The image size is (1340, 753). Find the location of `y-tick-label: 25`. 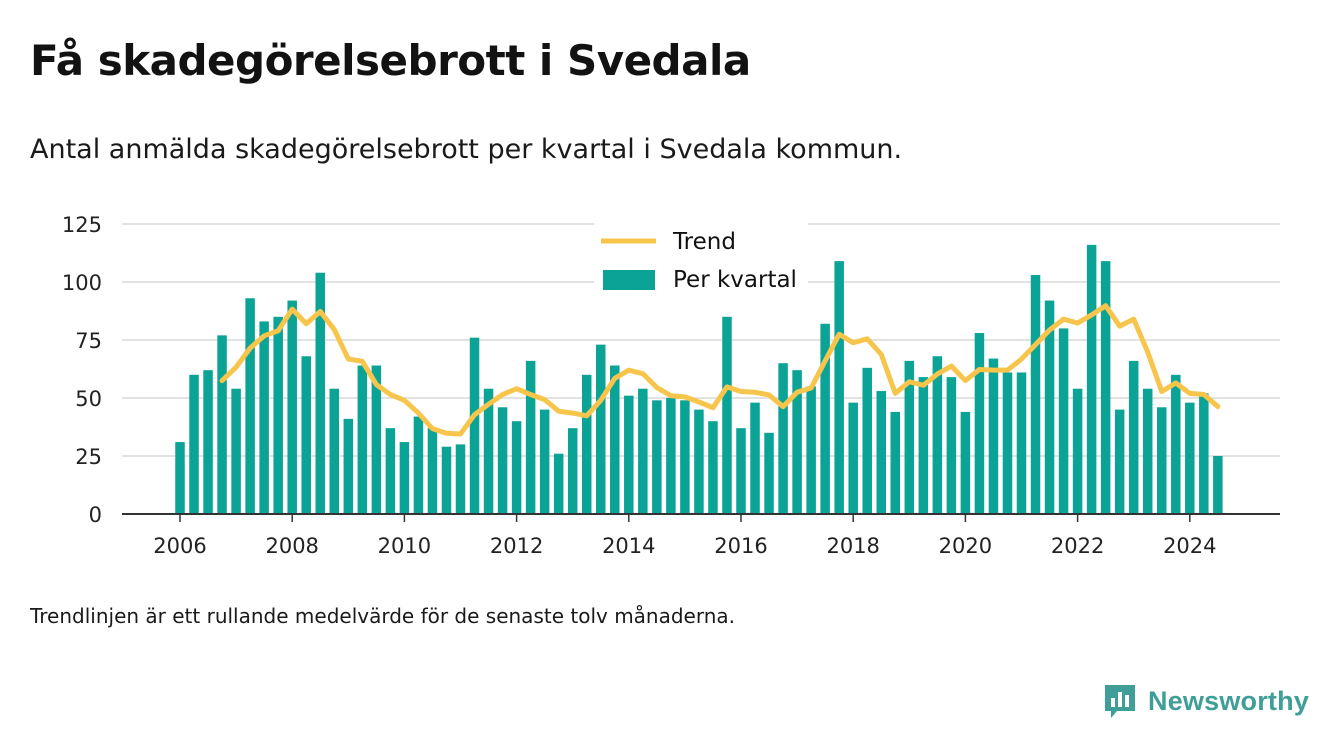

y-tick-label: 25 is located at coordinates (88, 457).